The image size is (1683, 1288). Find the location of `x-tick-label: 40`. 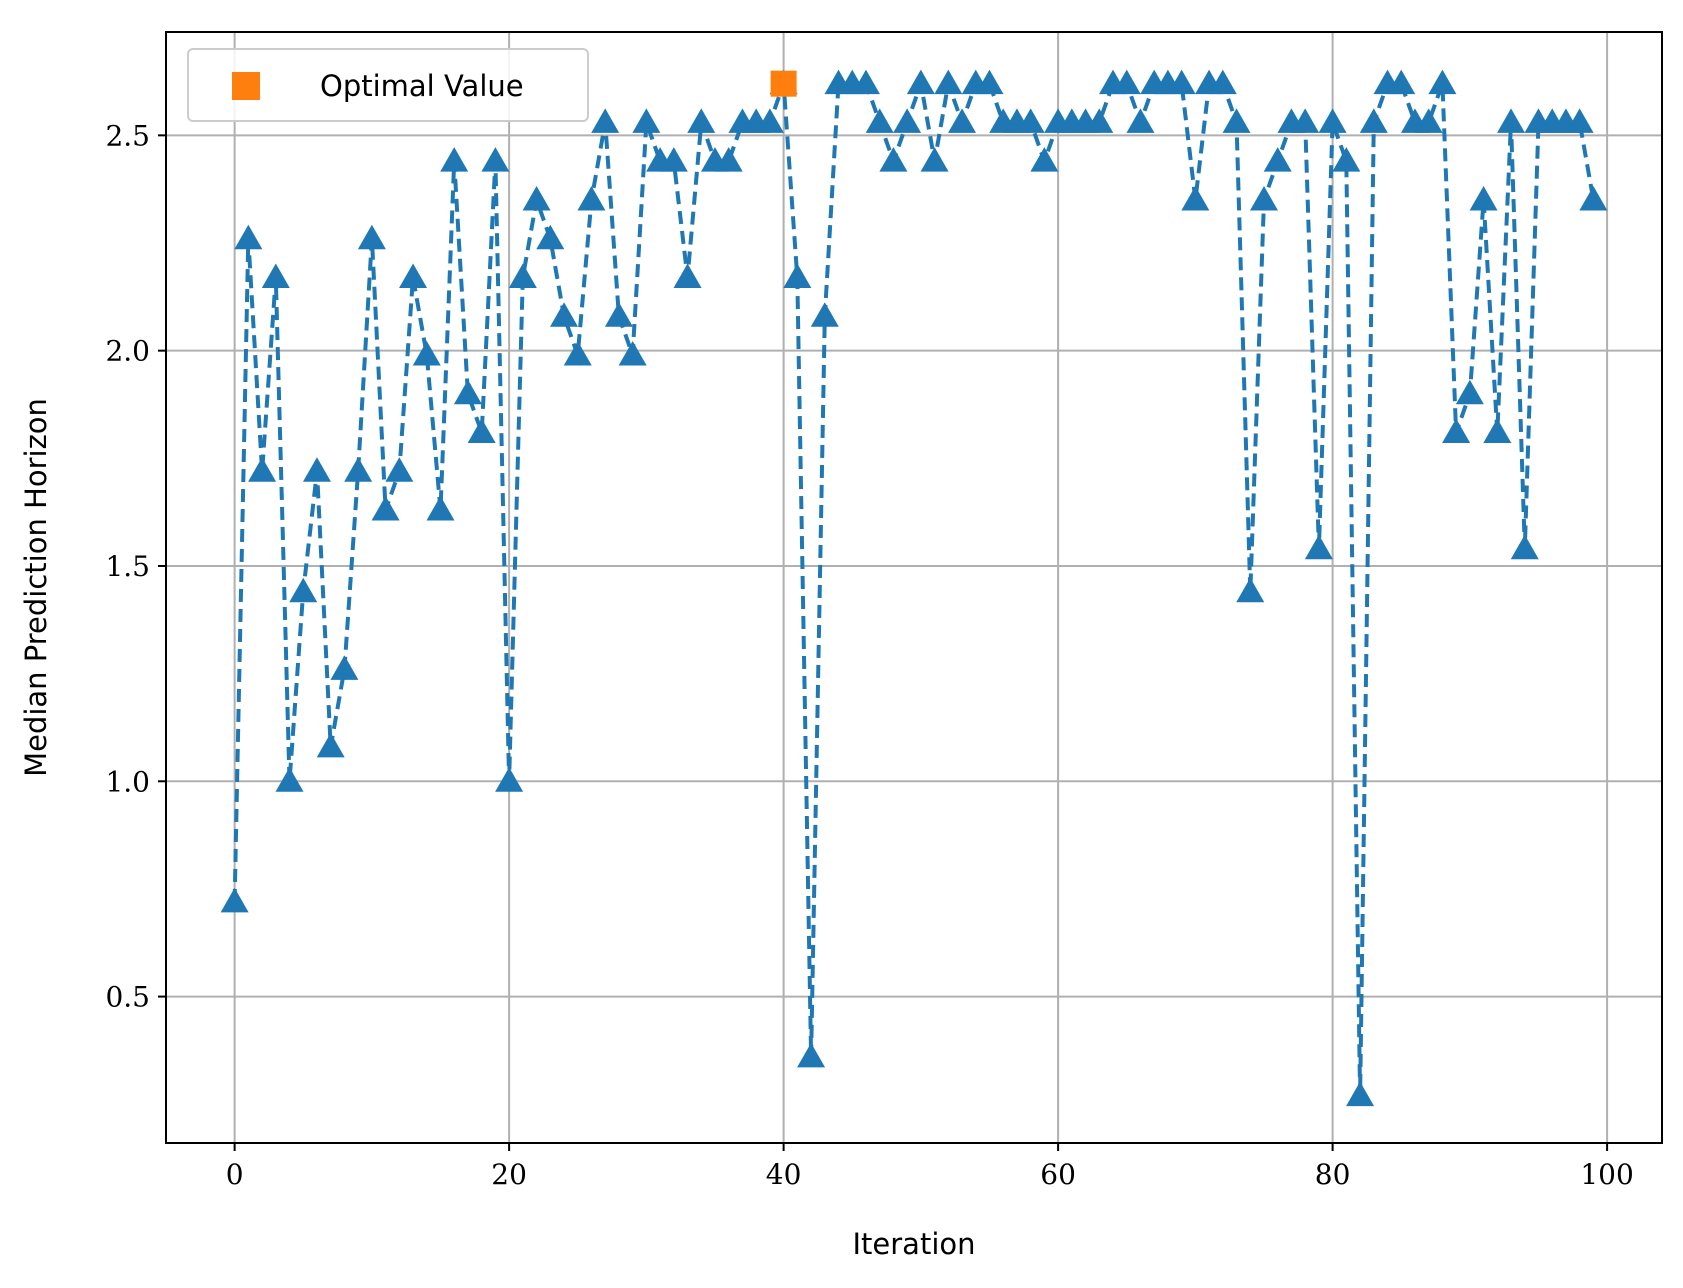

x-tick-label: 40 is located at coordinates (784, 1174).